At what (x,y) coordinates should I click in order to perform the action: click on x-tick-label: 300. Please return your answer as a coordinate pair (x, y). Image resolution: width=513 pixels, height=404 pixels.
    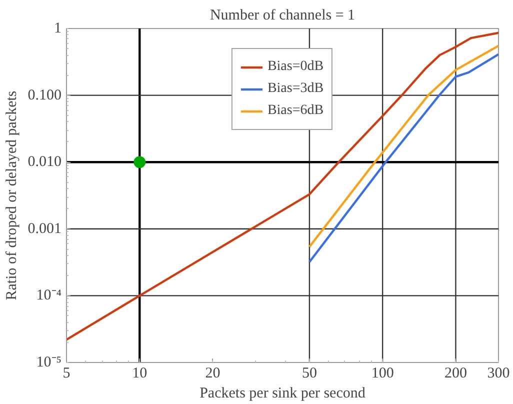
    Looking at the image, I should click on (498, 374).